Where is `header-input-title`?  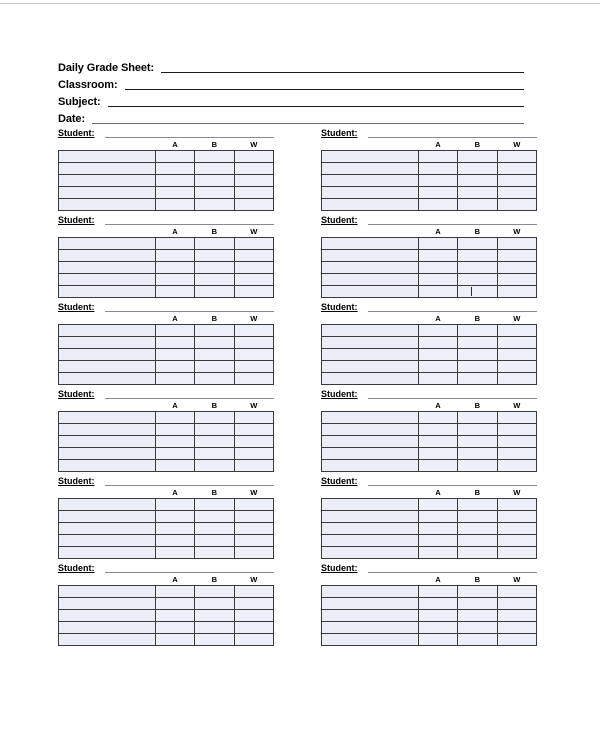 header-input-title is located at coordinates (342, 72).